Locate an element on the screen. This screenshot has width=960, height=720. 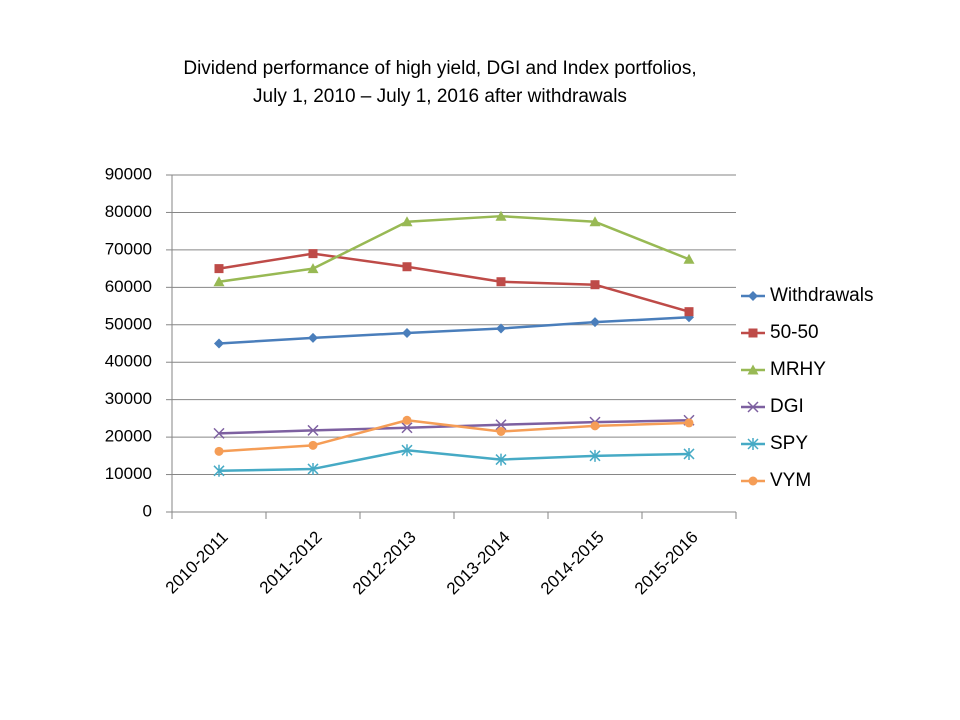
legend-label-withdrawals: Withdrawals is located at coordinates (821, 295).